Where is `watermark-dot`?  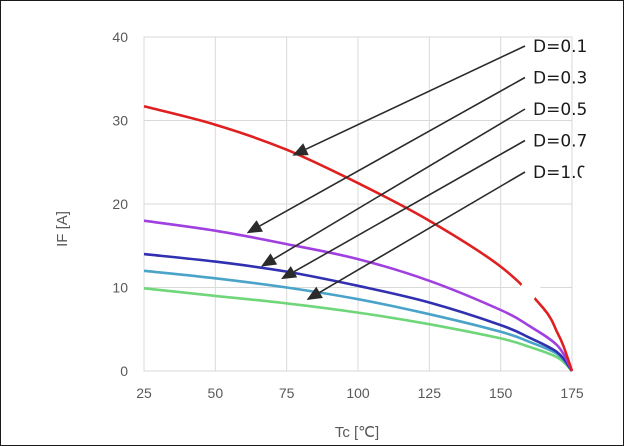
watermark-dot is located at coordinates (590, 174).